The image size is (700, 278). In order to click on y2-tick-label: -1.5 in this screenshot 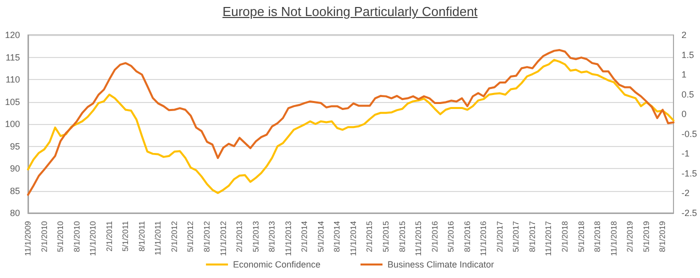, I will do `click(689, 173)`.